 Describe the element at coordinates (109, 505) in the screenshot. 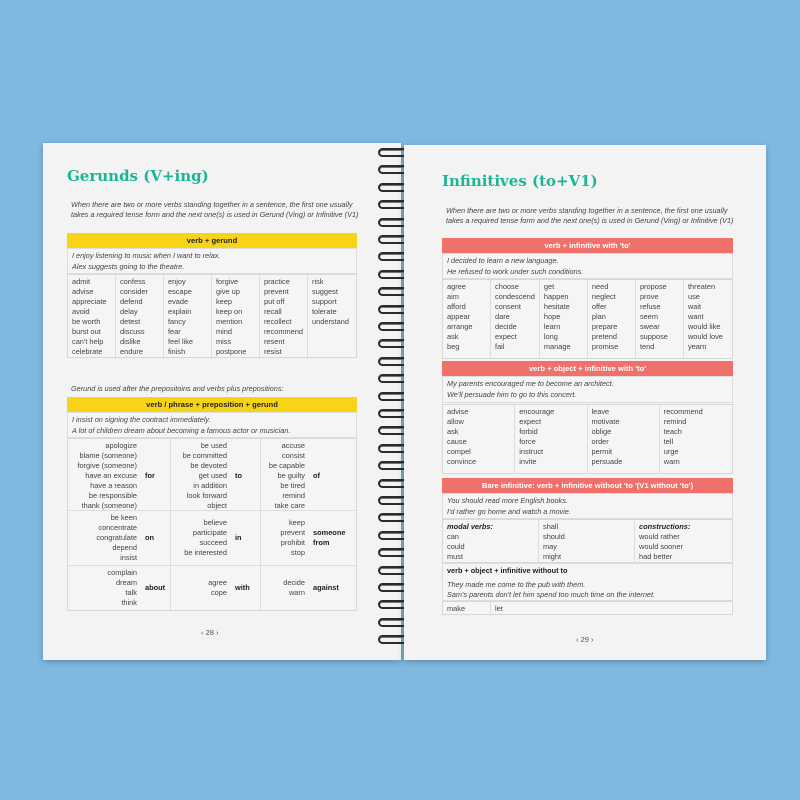

I see `verb-item: thank (someone)` at that location.